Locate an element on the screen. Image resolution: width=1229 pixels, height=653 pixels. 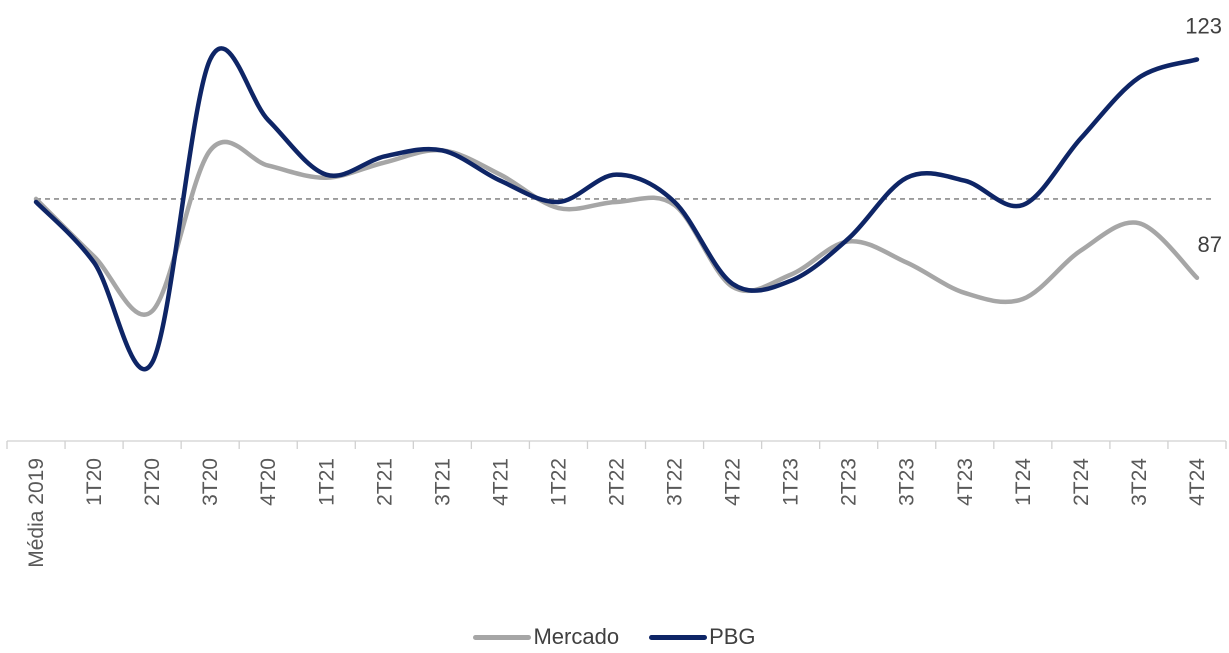
x-tick-label: 3T20 is located at coordinates (210, 482).